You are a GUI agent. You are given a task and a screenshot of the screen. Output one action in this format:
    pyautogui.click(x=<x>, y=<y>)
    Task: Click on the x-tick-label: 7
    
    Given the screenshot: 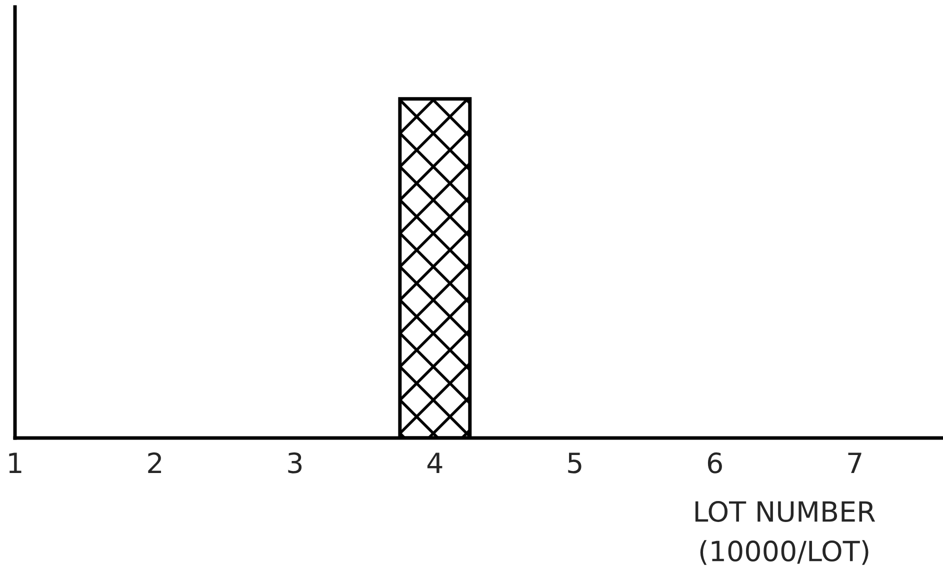 What is the action you would take?
    pyautogui.click(x=855, y=462)
    